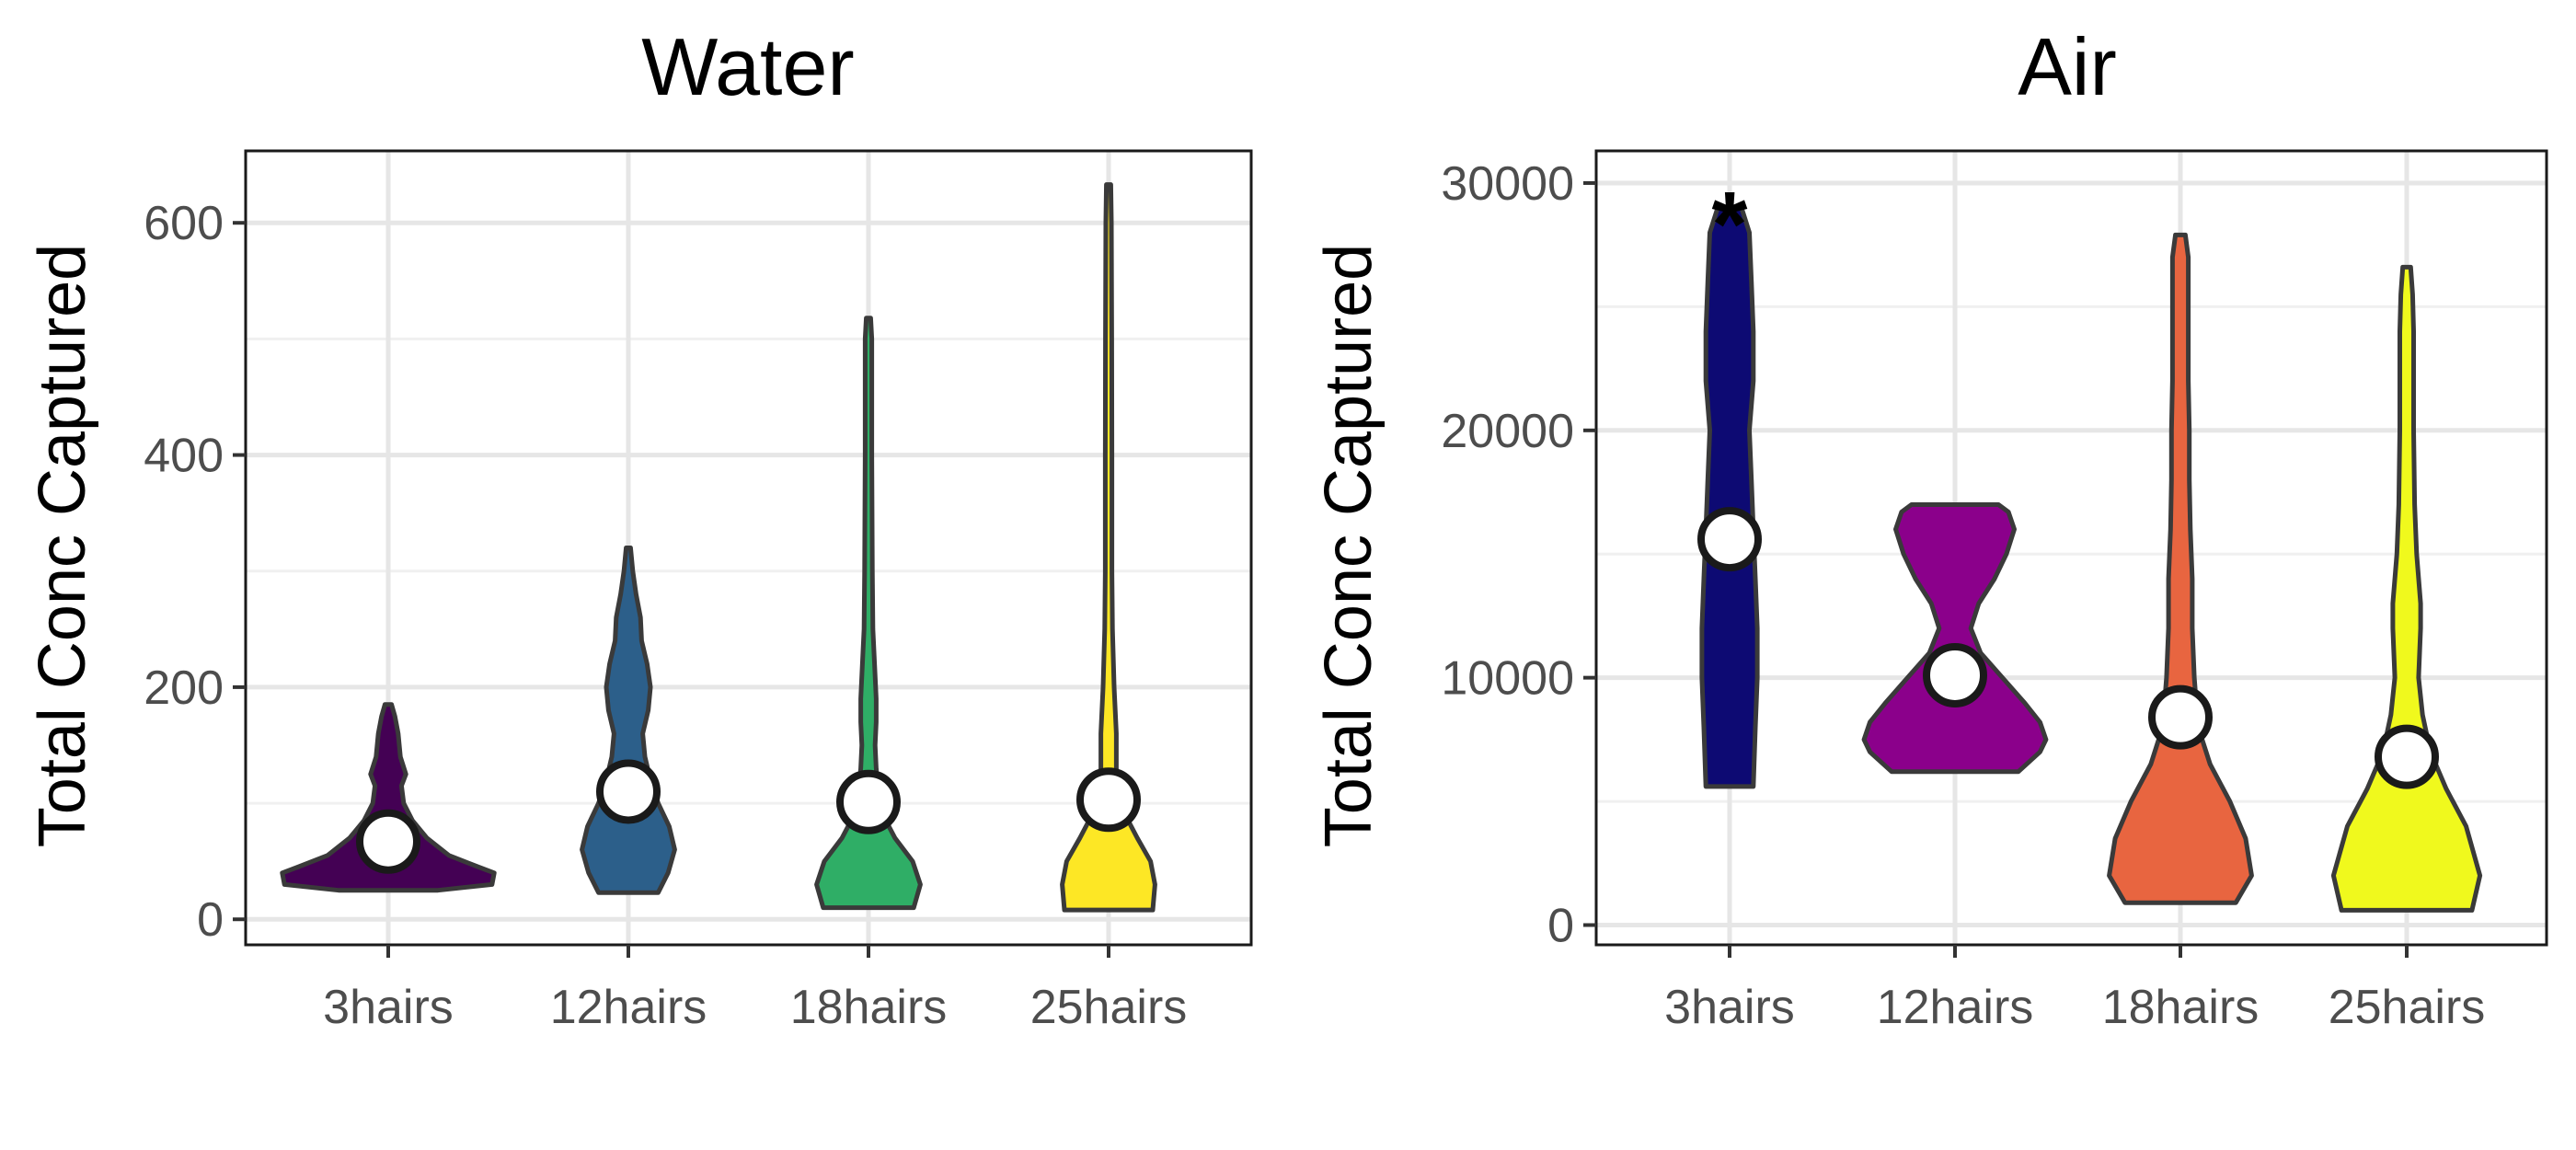  Describe the element at coordinates (1507, 431) in the screenshot. I see `y-tick-label: 20000` at that location.